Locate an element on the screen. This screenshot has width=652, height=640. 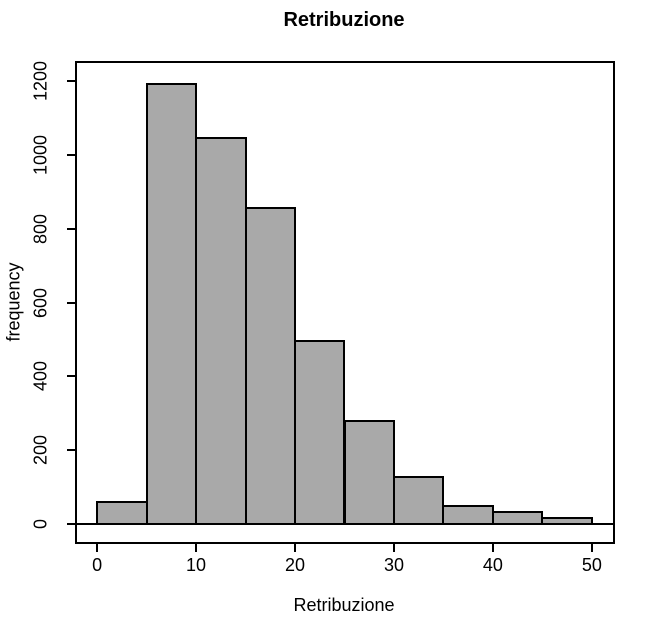
x-tick-label: 20 is located at coordinates (295, 565).